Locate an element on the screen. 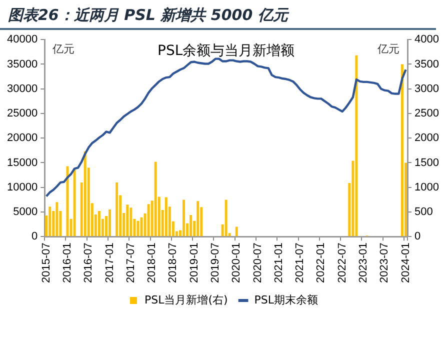  x-tick-label: 2023-01 is located at coordinates (364, 263).